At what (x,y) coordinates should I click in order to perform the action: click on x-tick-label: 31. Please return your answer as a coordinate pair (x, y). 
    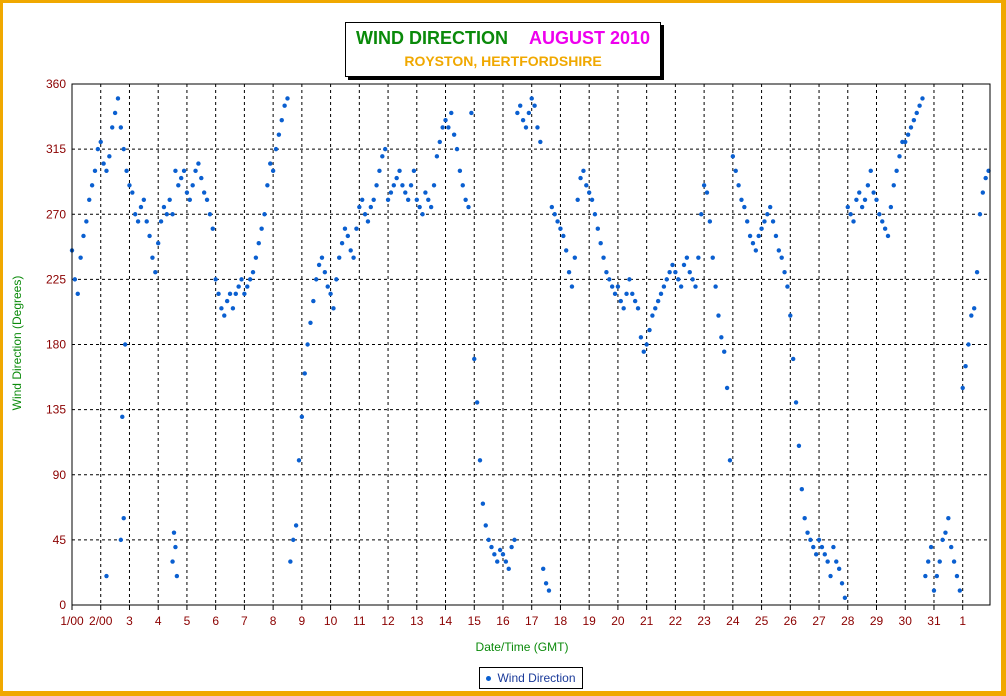
    Looking at the image, I should click on (934, 621).